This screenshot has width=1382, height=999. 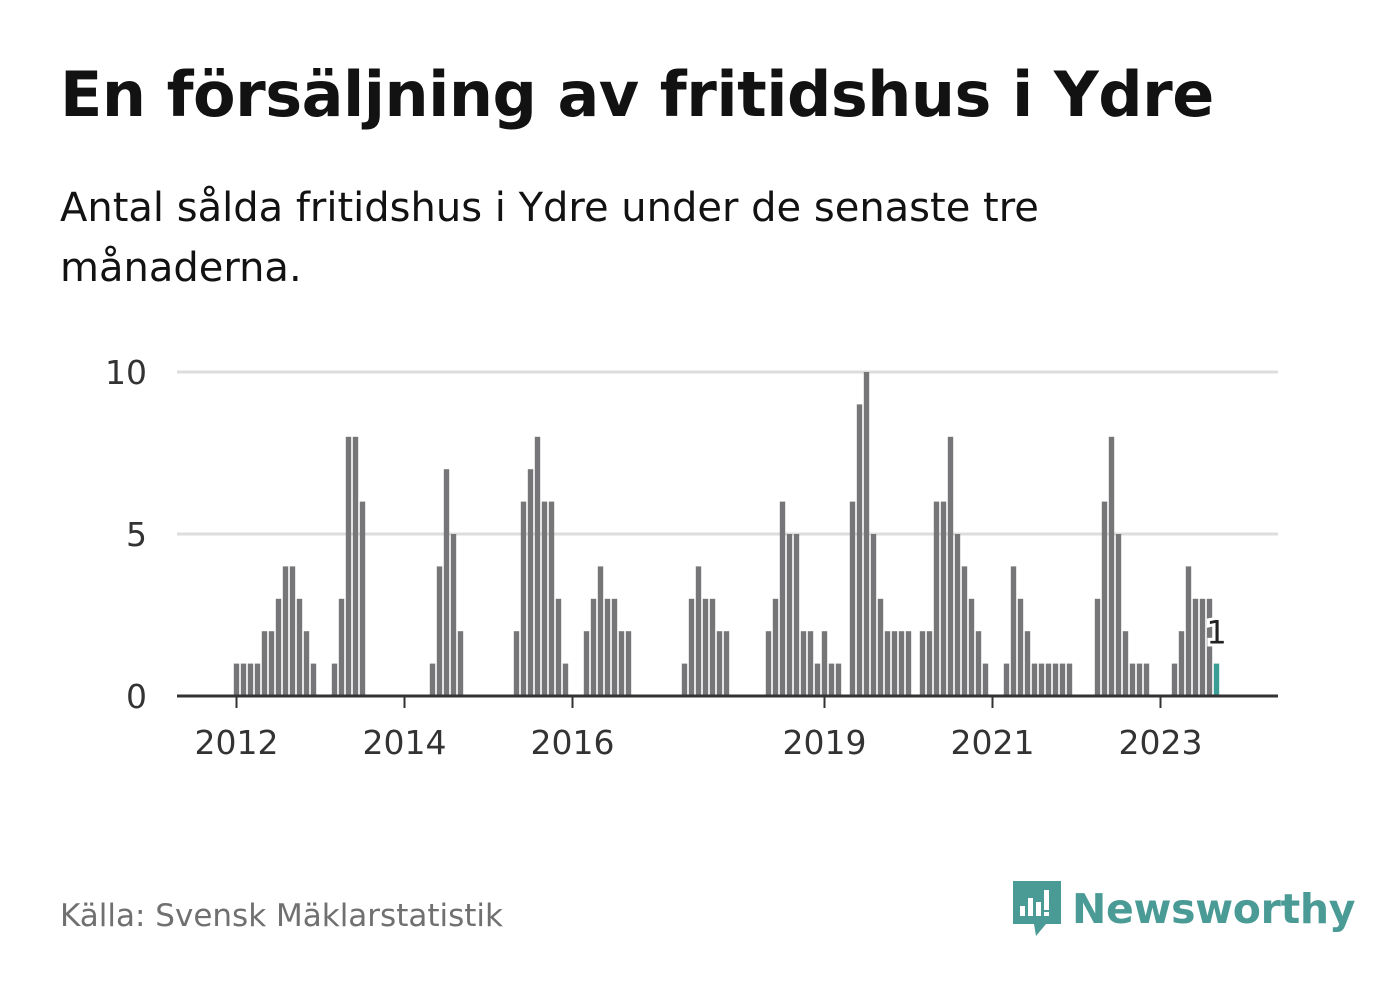 I want to click on x-tick-label: 2014, so click(x=405, y=742).